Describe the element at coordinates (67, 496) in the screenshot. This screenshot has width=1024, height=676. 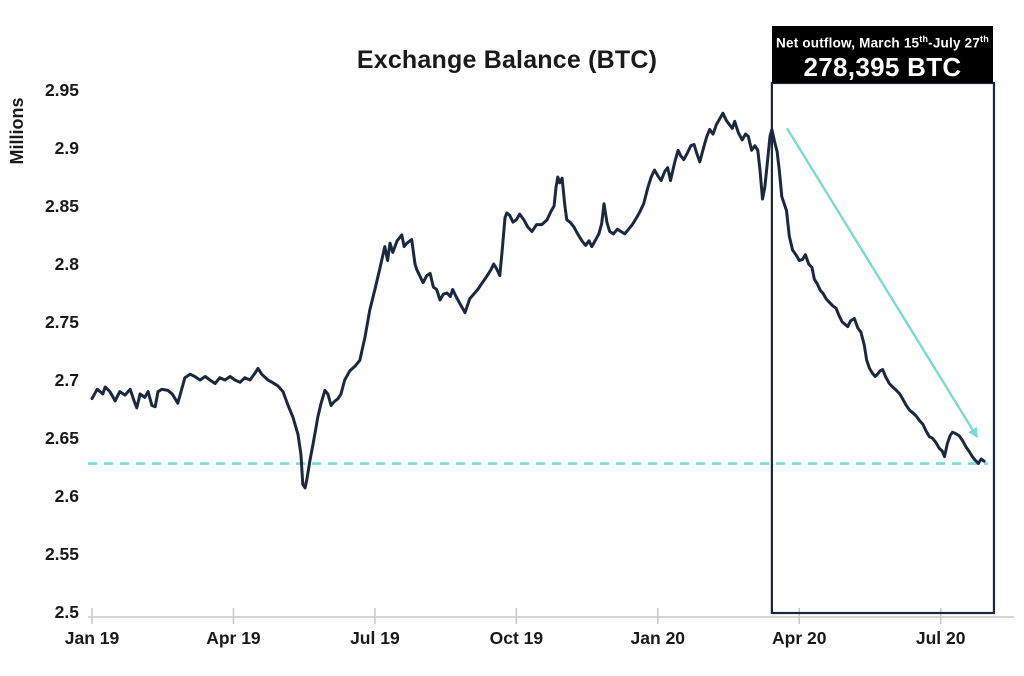
I see `y-tick-label: 2.6` at that location.